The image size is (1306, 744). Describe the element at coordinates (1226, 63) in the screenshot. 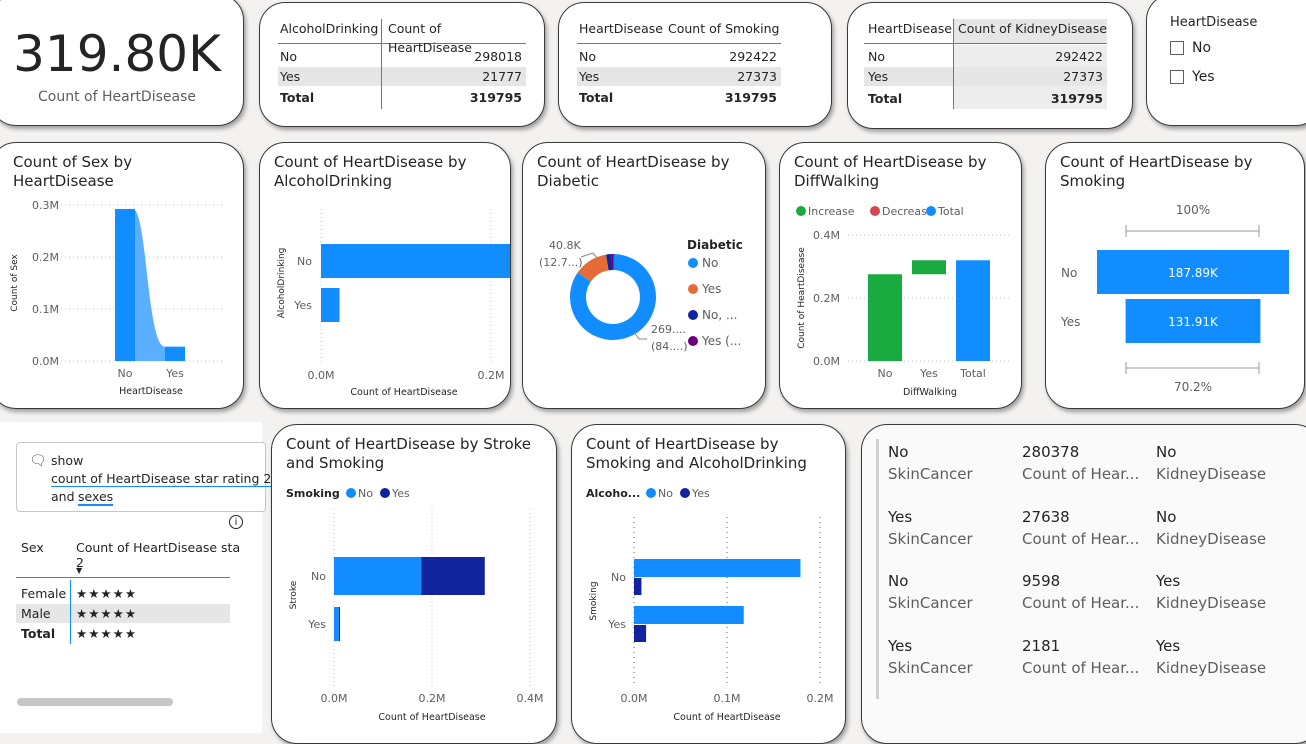

I see `heartdisease-slicer: HeartDisease No Yes` at that location.